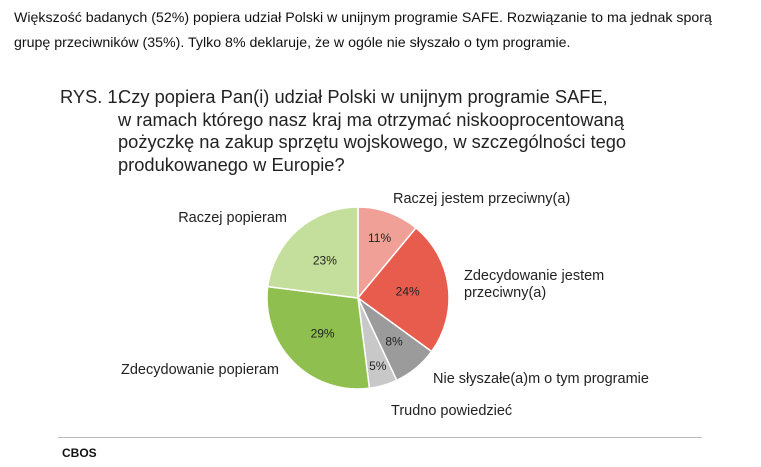 The width and height of the screenshot is (761, 467). Describe the element at coordinates (408, 292) in the screenshot. I see `pie-value-label: 24%` at that location.